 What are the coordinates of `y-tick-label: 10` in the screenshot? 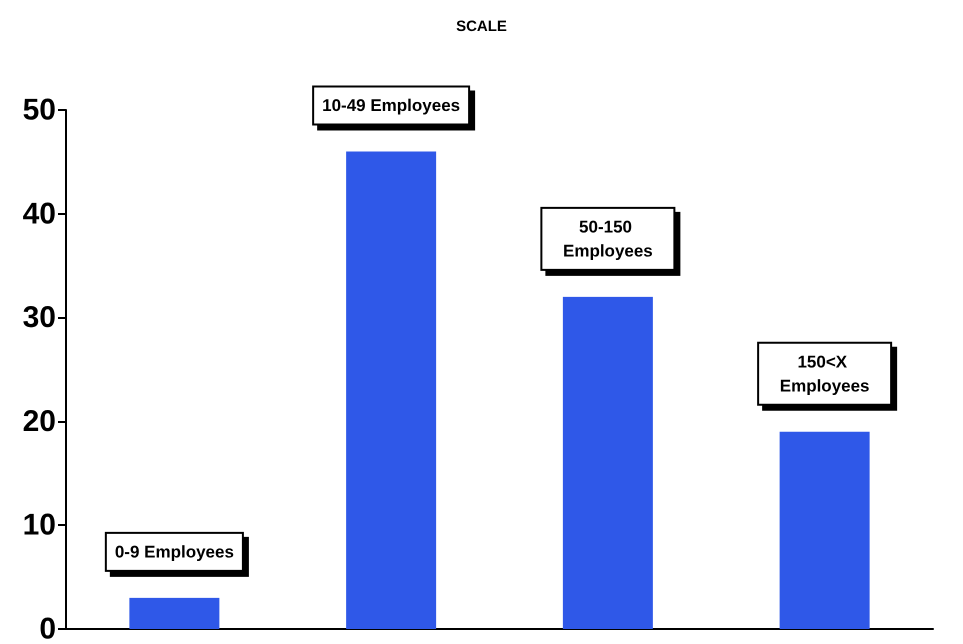 It's located at (39, 525).